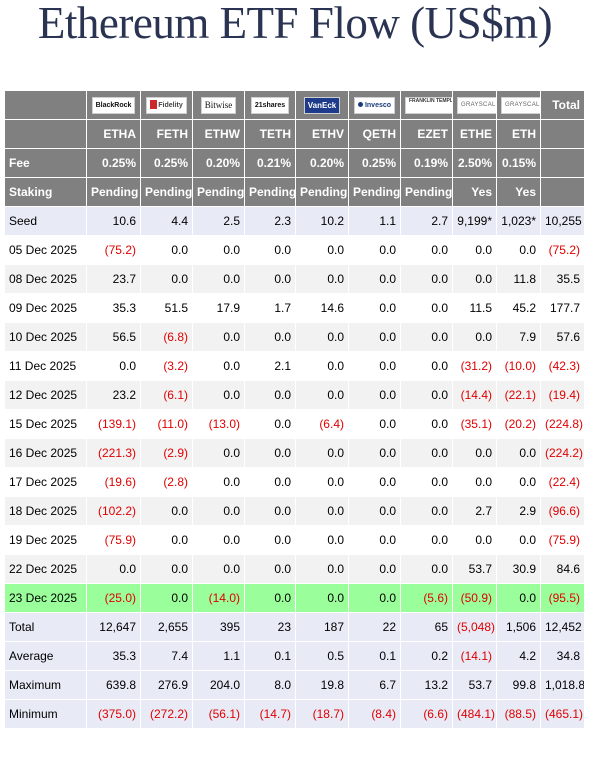  What do you see at coordinates (166, 482) in the screenshot?
I see `flow-cell-feth: (2.8)` at bounding box center [166, 482].